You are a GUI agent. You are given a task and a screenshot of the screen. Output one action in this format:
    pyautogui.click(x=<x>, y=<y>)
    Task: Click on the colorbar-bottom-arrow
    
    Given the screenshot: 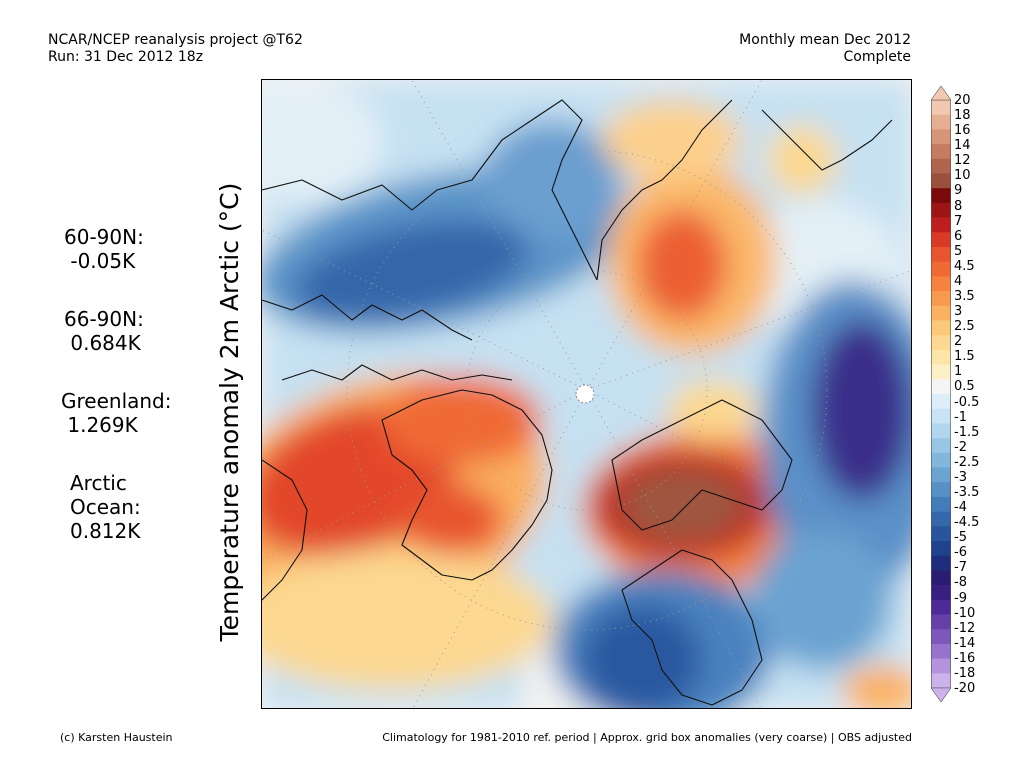 What is the action you would take?
    pyautogui.click(x=941, y=694)
    